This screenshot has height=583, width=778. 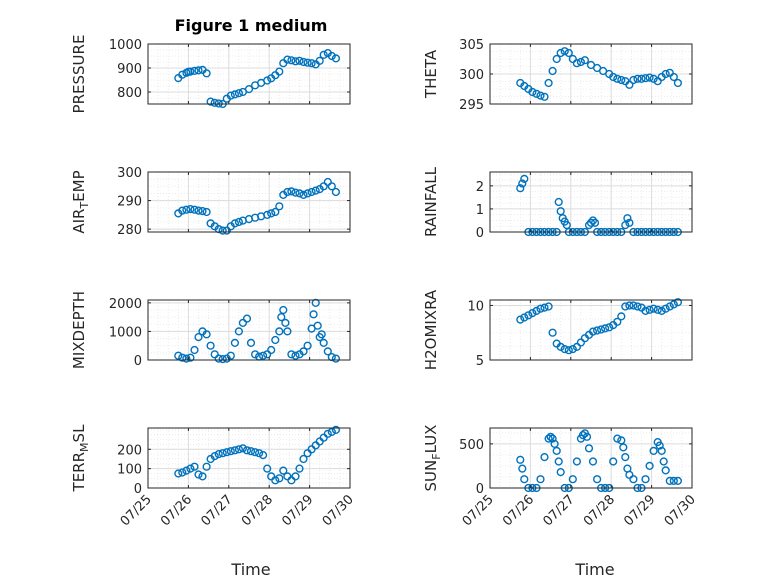 I want to click on axes-box, so click(x=249, y=74).